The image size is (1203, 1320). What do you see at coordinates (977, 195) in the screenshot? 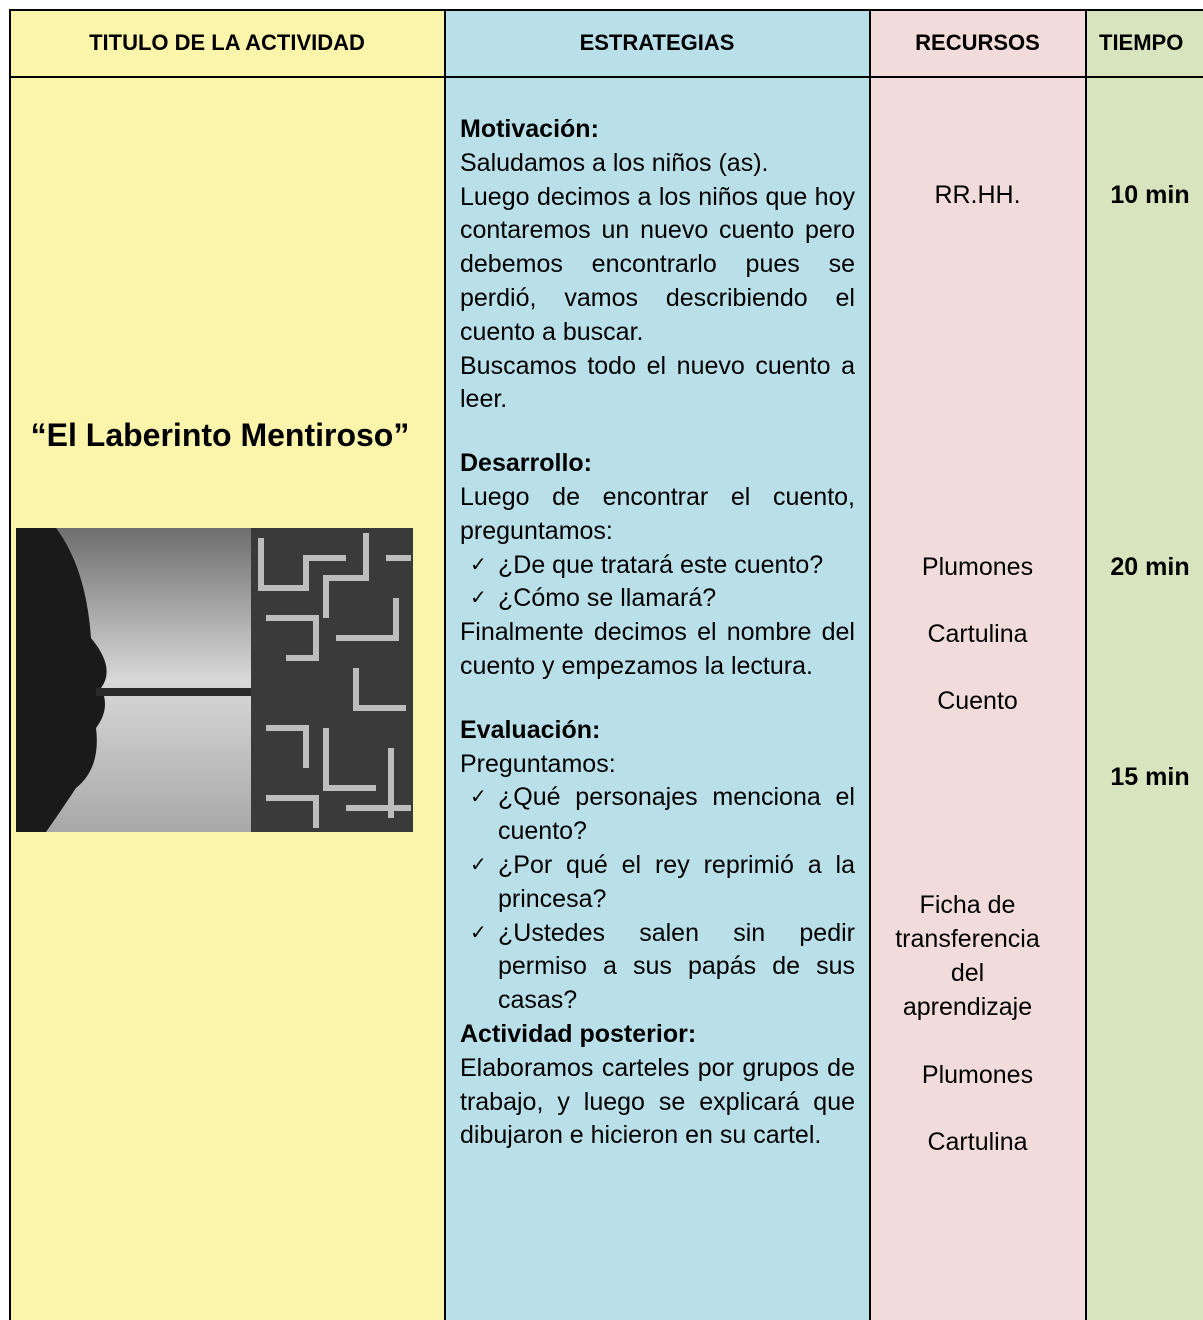
I see `resource: RR.HH.` at bounding box center [977, 195].